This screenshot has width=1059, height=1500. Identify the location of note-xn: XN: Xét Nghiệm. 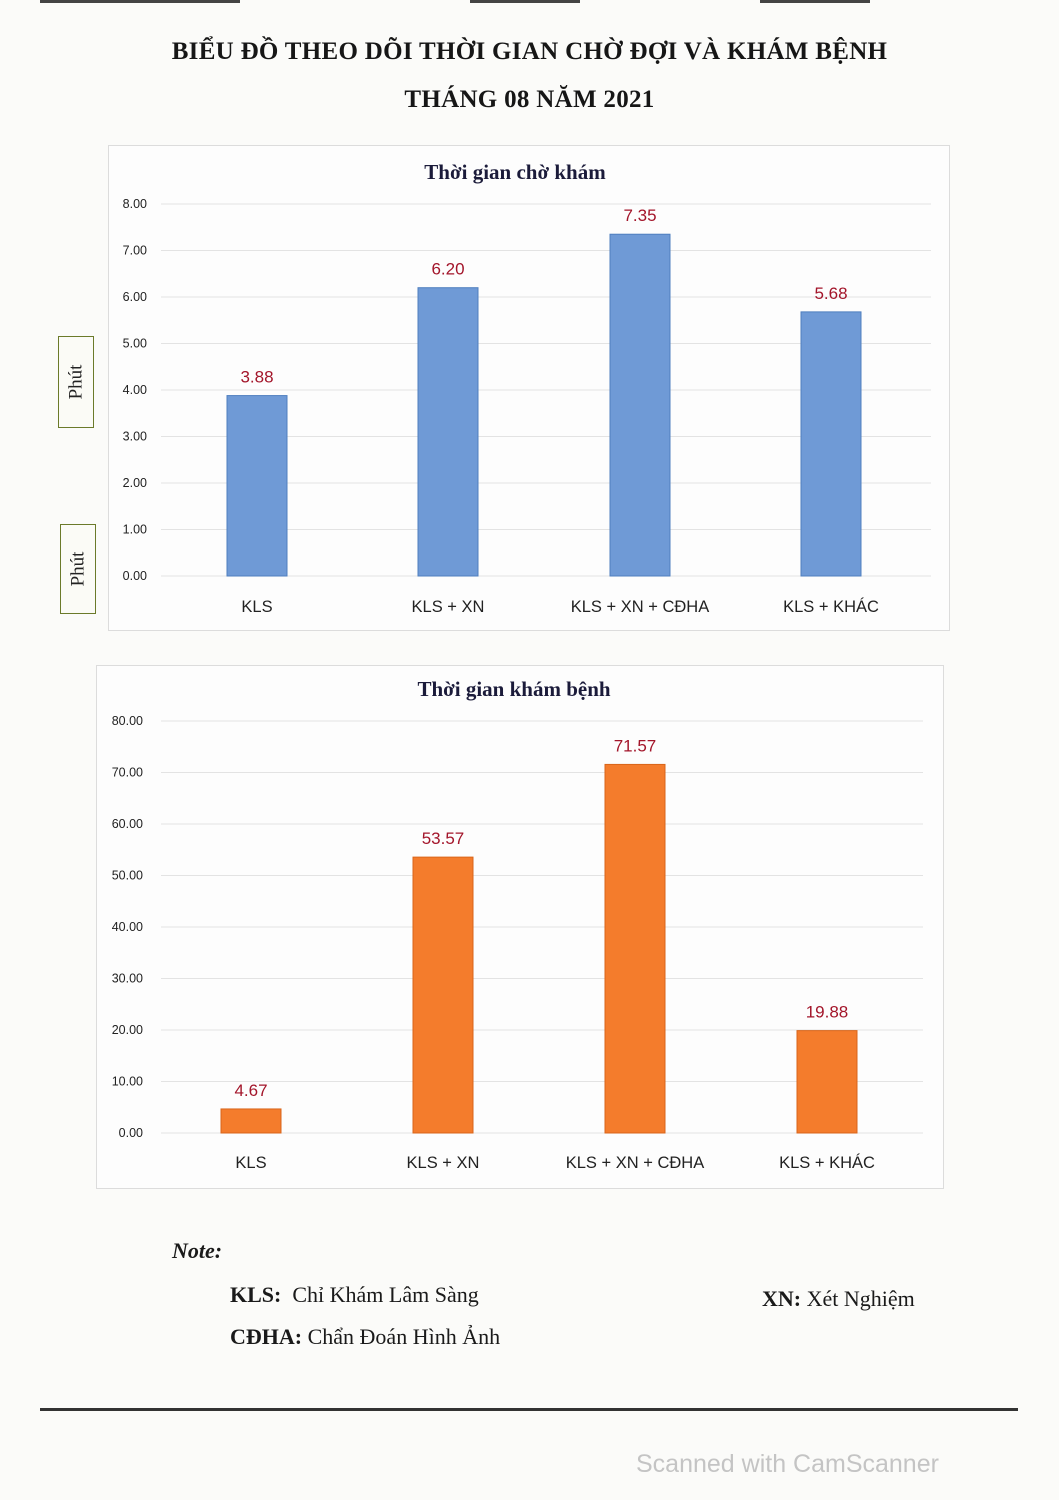
(838, 1299).